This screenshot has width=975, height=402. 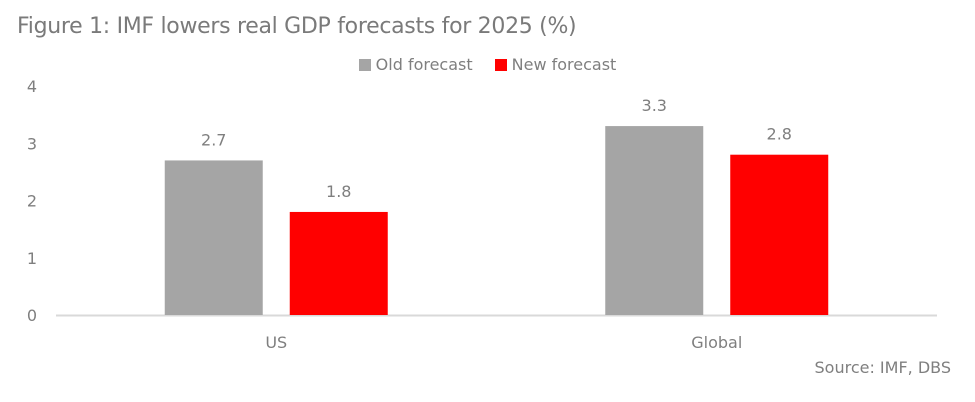 I want to click on y-tick-label: 1, so click(x=32, y=258).